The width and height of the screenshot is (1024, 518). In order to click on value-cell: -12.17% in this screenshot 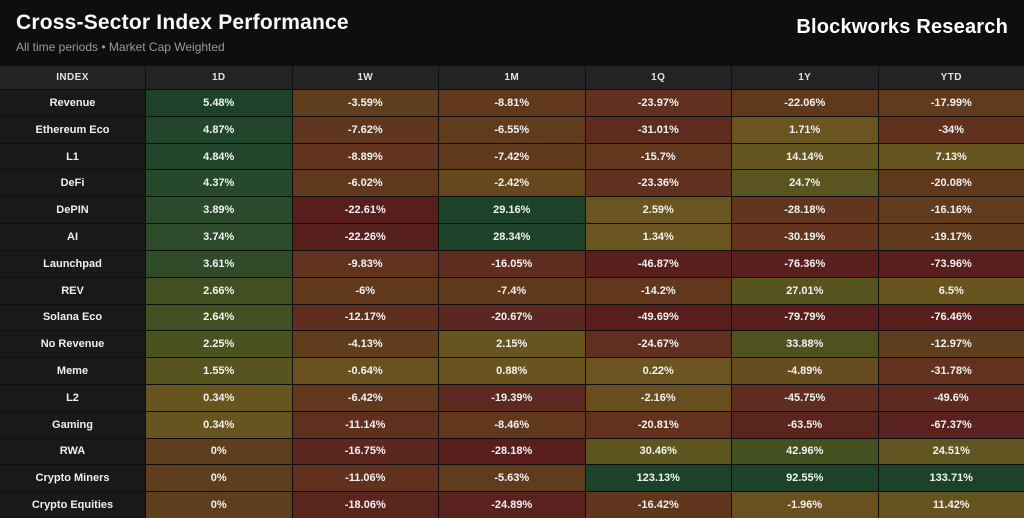, I will do `click(365, 317)`.